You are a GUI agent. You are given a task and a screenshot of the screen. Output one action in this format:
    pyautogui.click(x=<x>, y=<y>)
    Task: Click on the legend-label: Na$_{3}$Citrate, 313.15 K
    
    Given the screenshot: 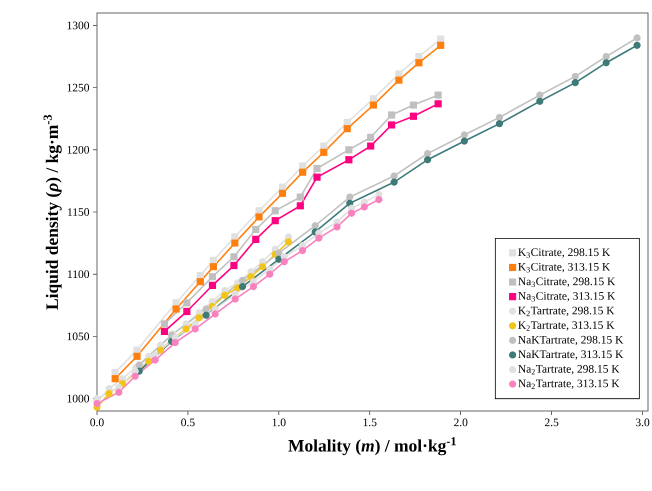 What is the action you would take?
    pyautogui.click(x=567, y=297)
    